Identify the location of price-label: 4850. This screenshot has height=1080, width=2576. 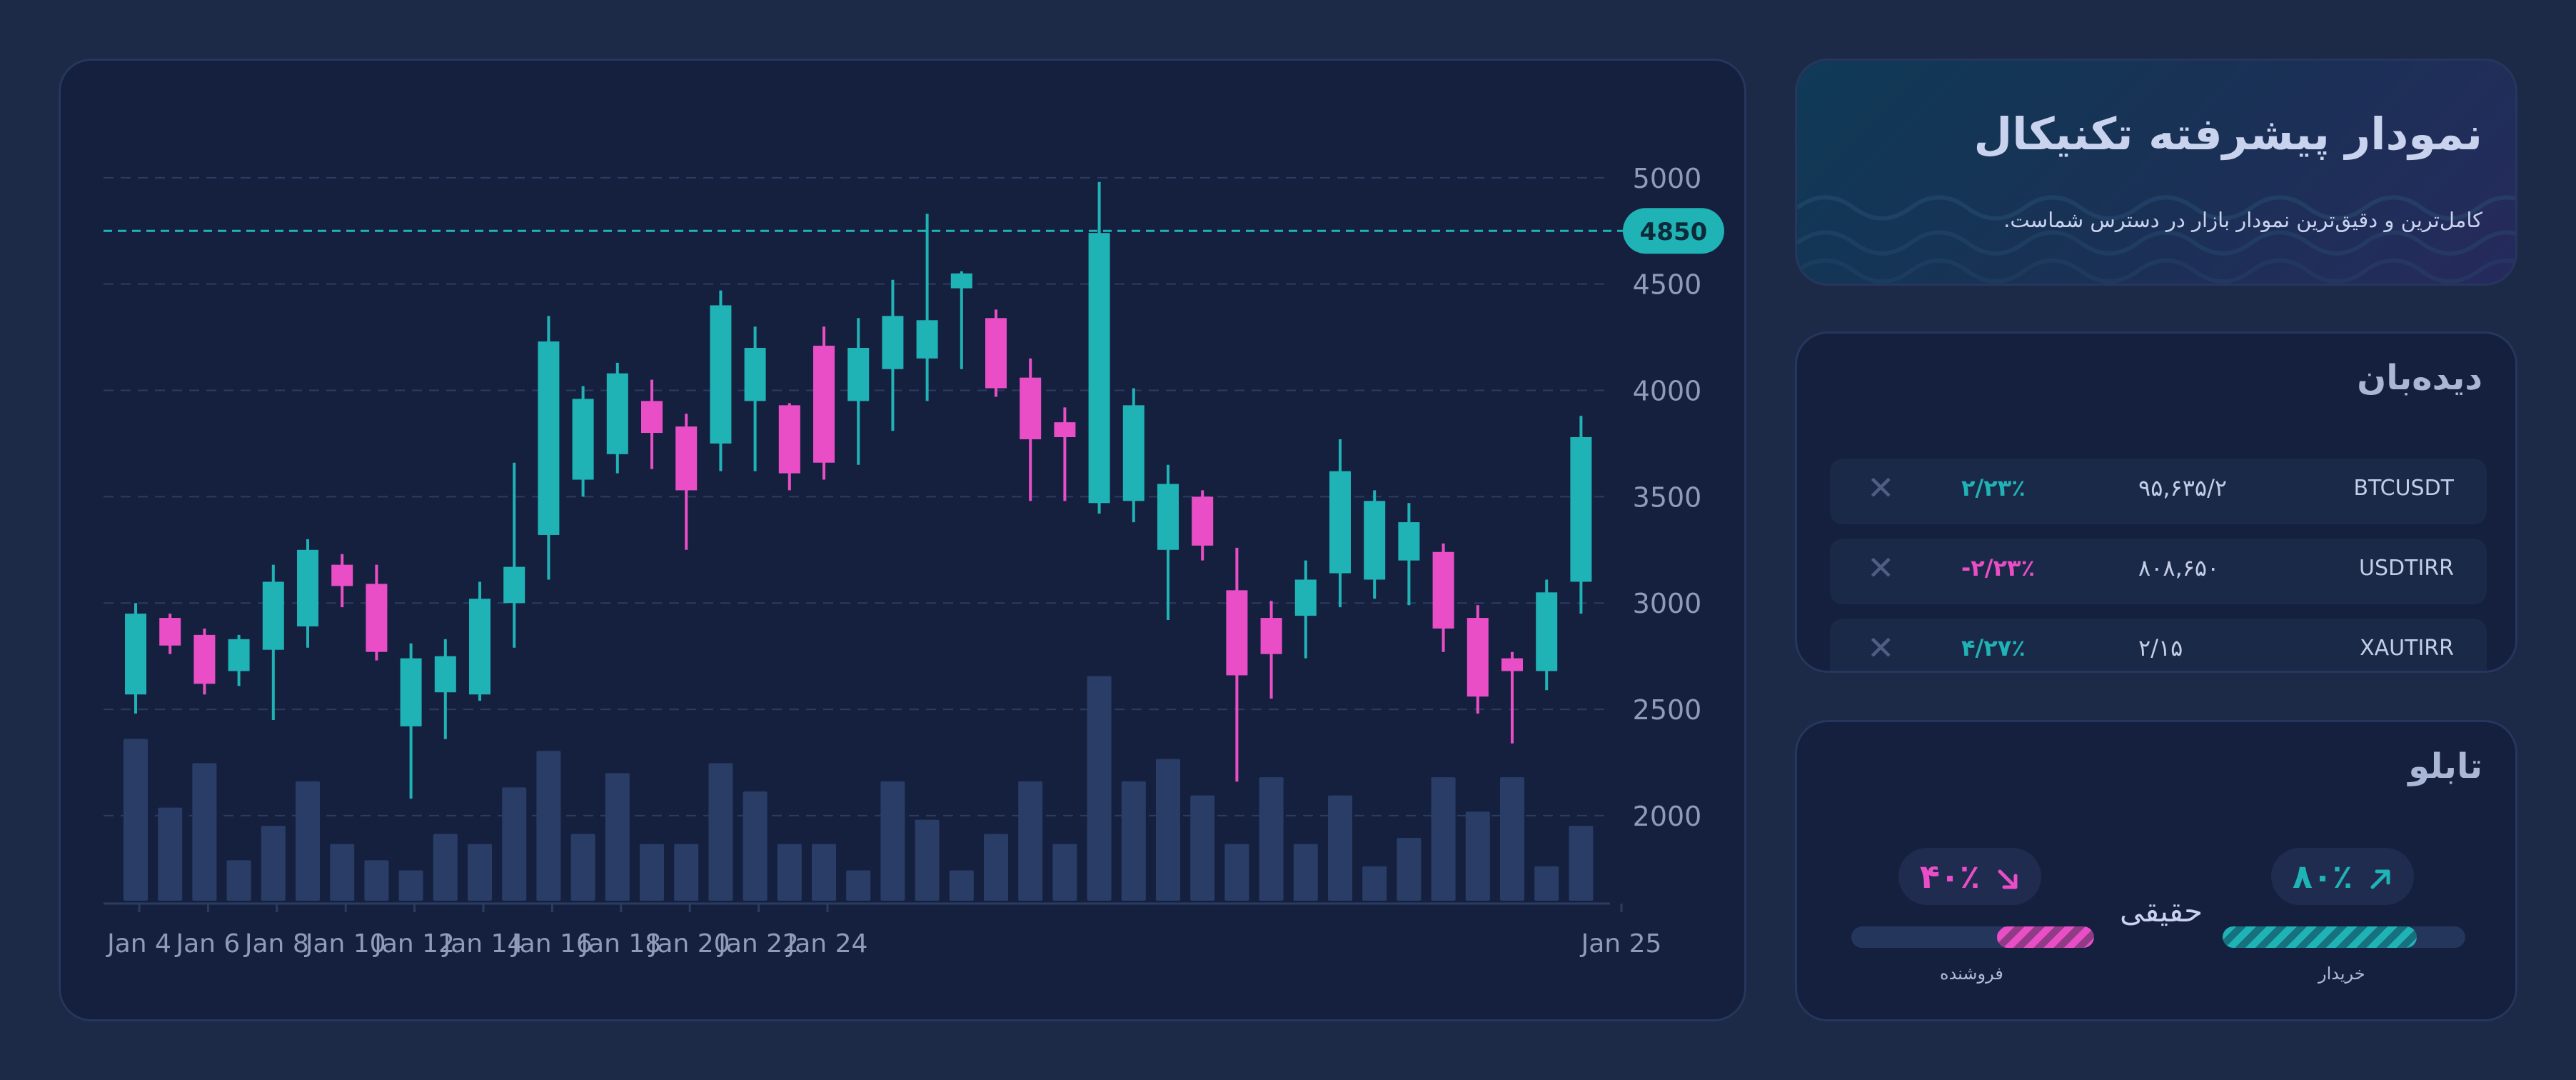
(1674, 232).